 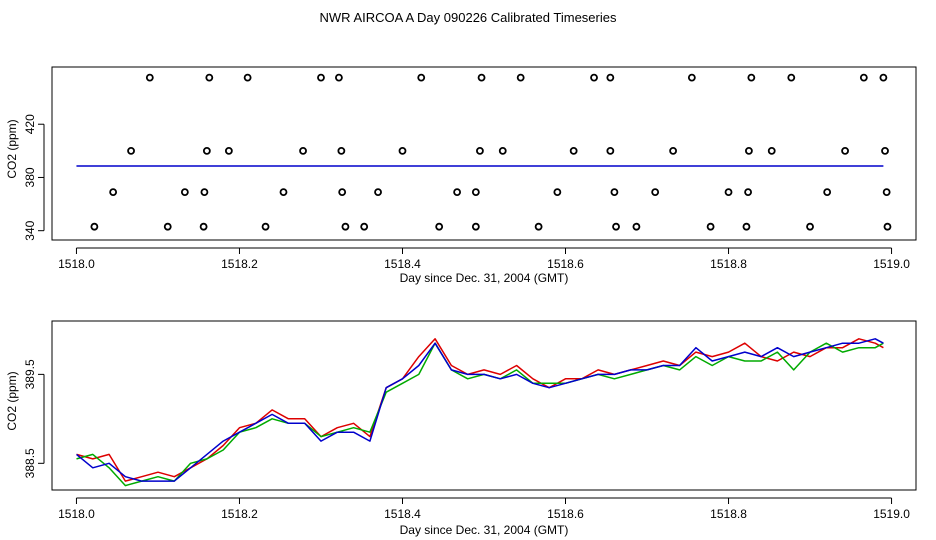 I want to click on y-tick-label: 388.5, so click(x=30, y=463).